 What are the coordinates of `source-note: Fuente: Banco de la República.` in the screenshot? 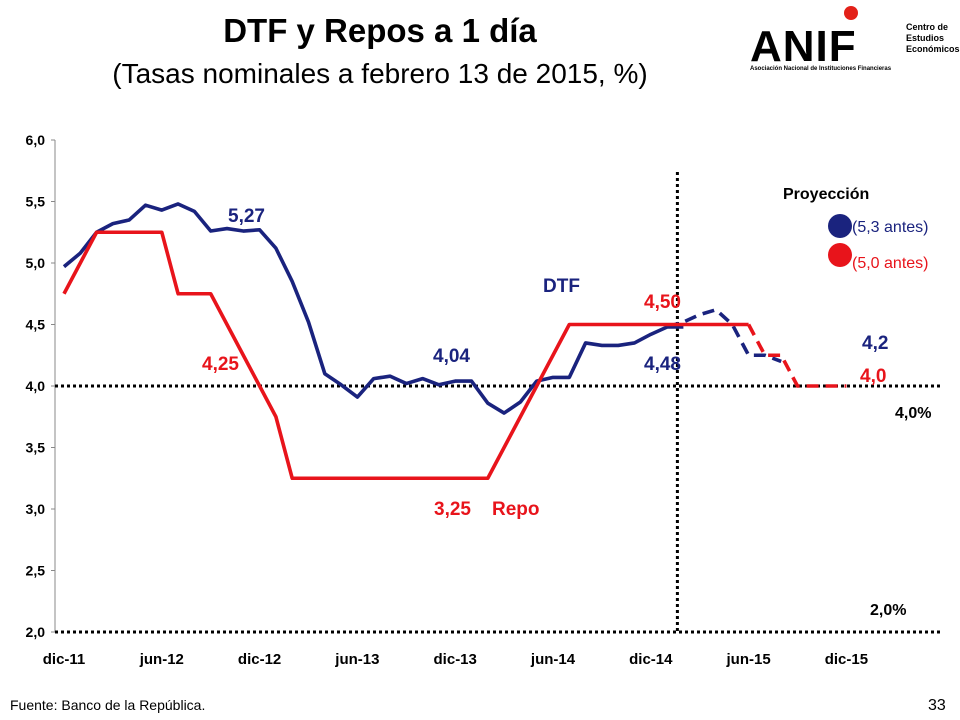 It's located at (108, 705).